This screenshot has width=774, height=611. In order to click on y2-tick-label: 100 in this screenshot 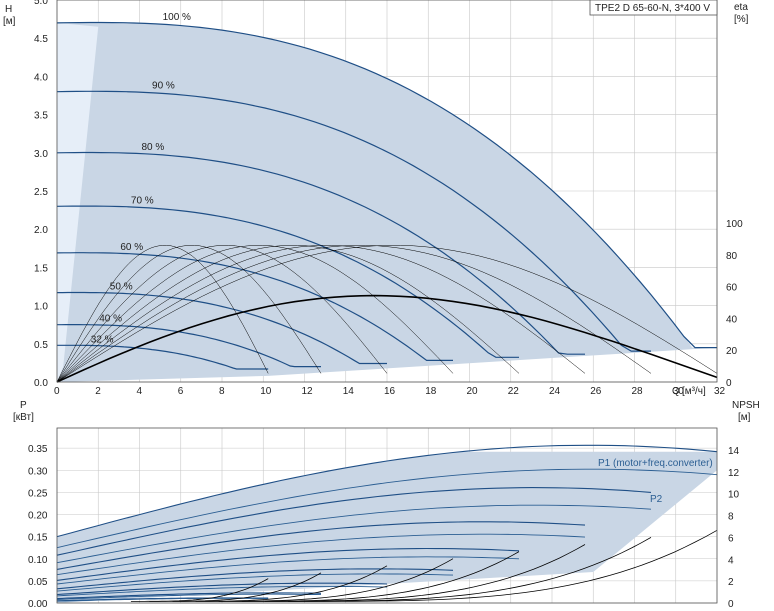, I will do `click(734, 224)`.